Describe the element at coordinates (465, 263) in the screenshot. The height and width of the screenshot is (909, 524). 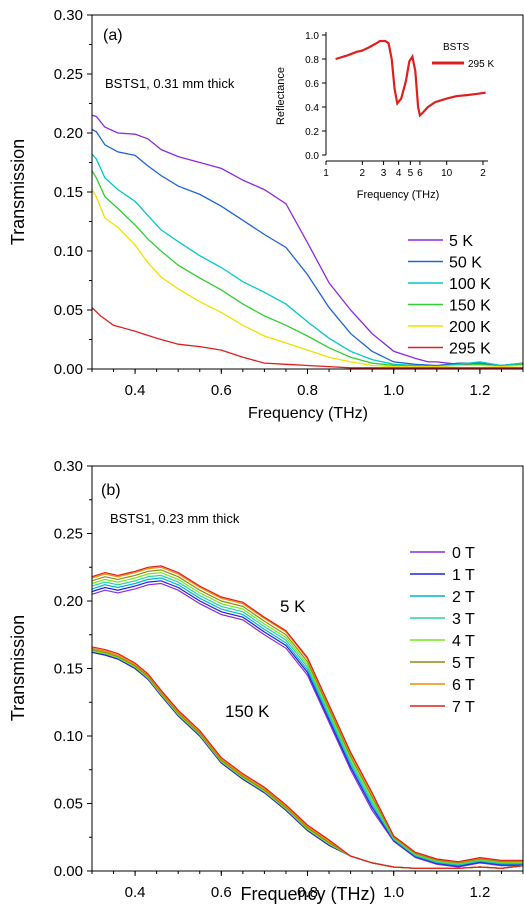
I see `legend-label: 50 K` at that location.